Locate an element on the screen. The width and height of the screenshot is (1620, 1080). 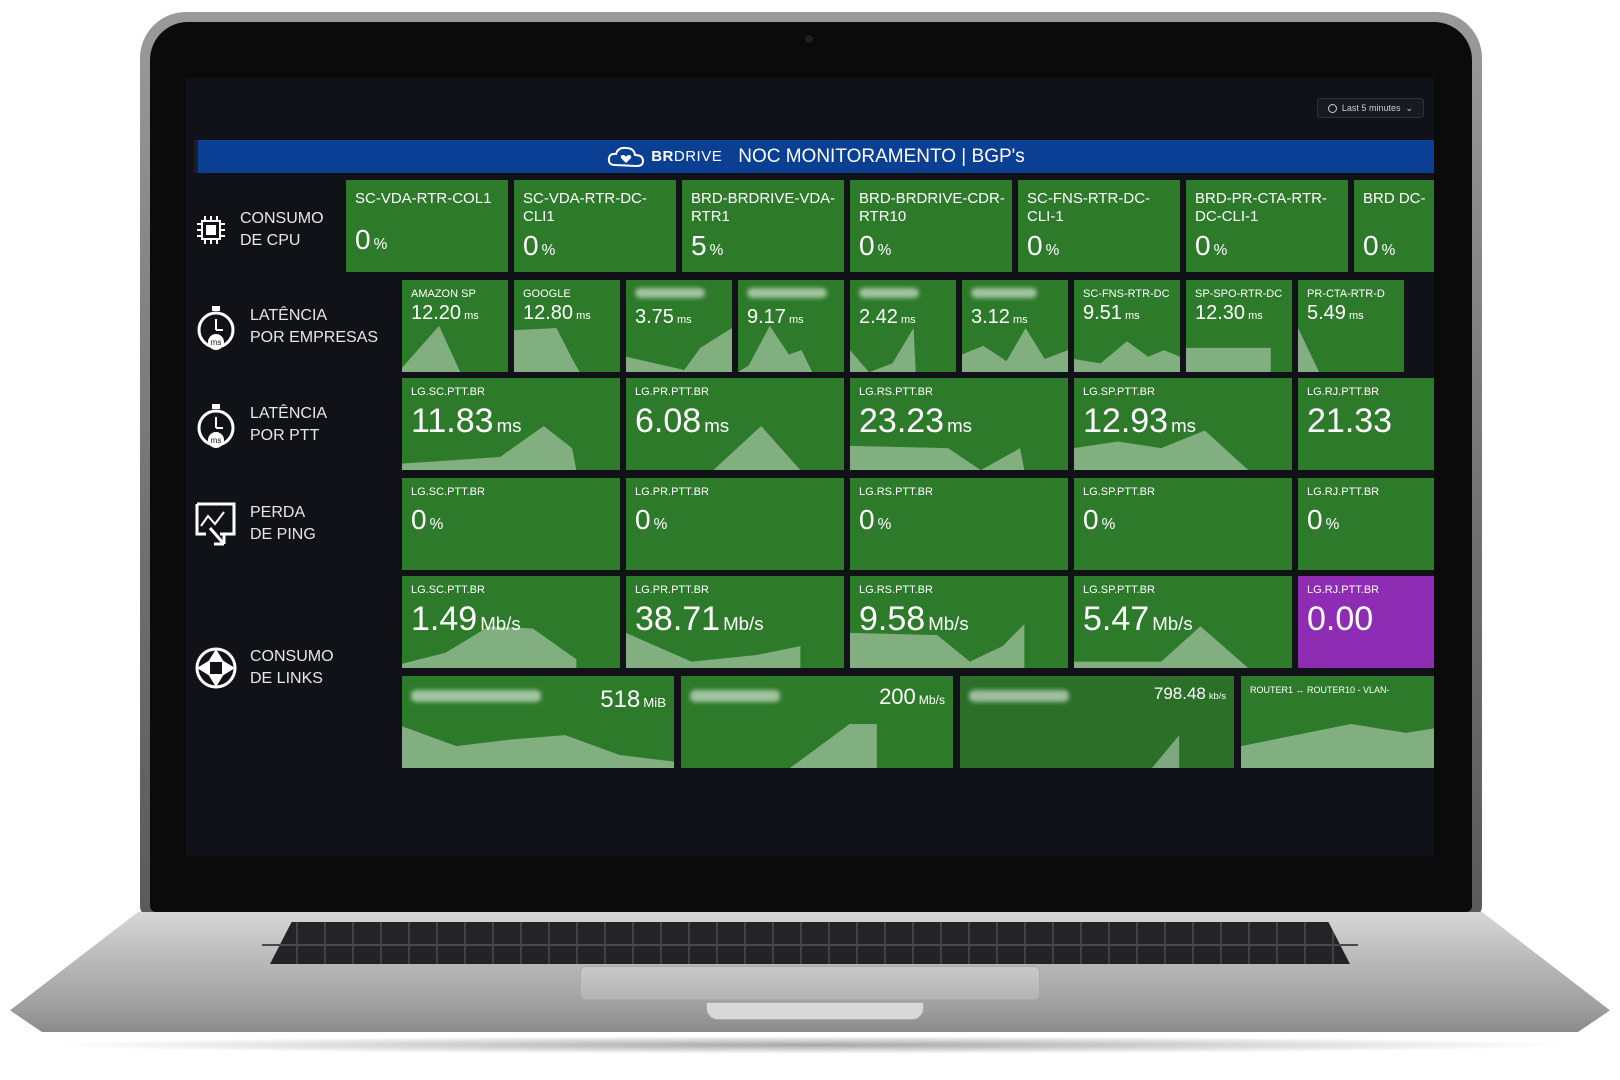
lid-notch is located at coordinates (815, 1011).